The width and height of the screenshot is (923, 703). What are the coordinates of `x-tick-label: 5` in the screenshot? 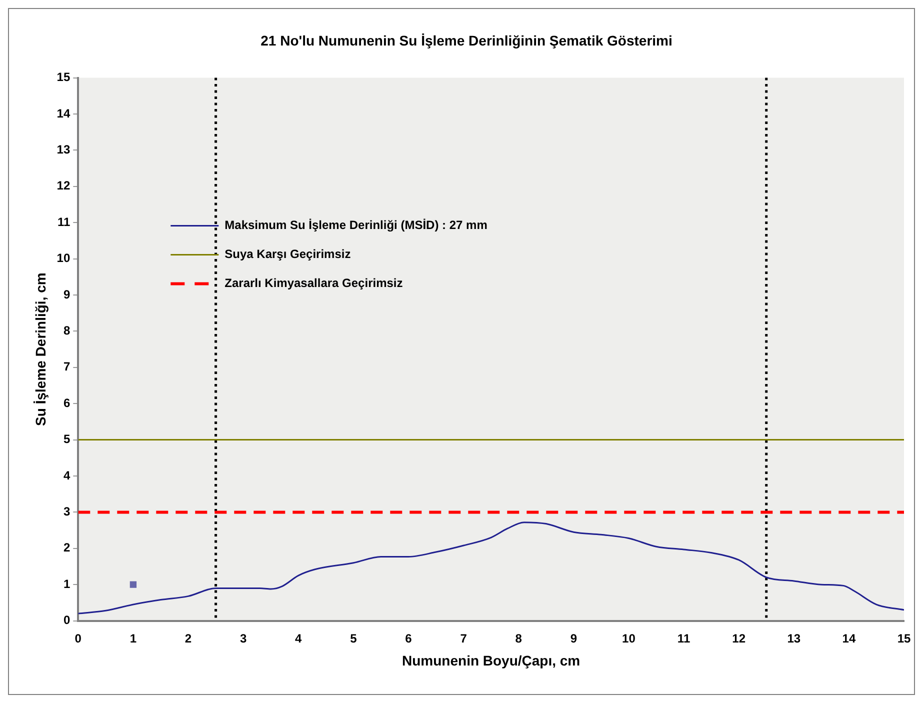 It's located at (354, 638).